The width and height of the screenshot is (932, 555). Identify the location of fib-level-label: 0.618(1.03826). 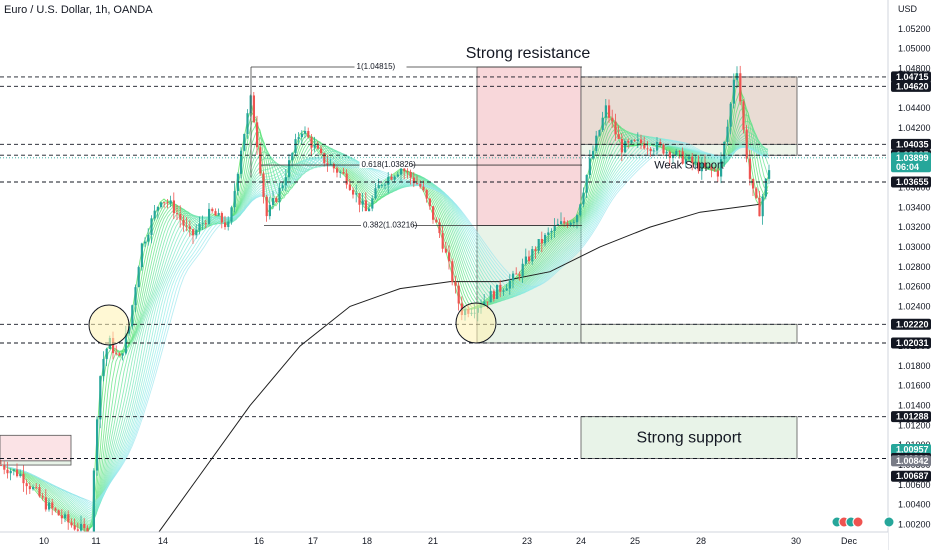
(389, 164).